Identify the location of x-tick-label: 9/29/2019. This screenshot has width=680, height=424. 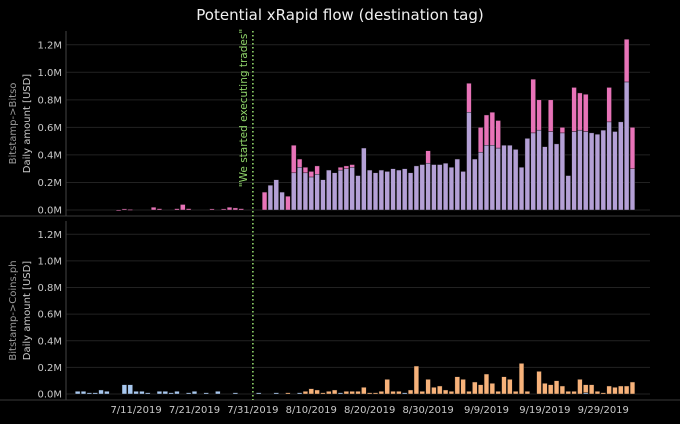
(603, 410).